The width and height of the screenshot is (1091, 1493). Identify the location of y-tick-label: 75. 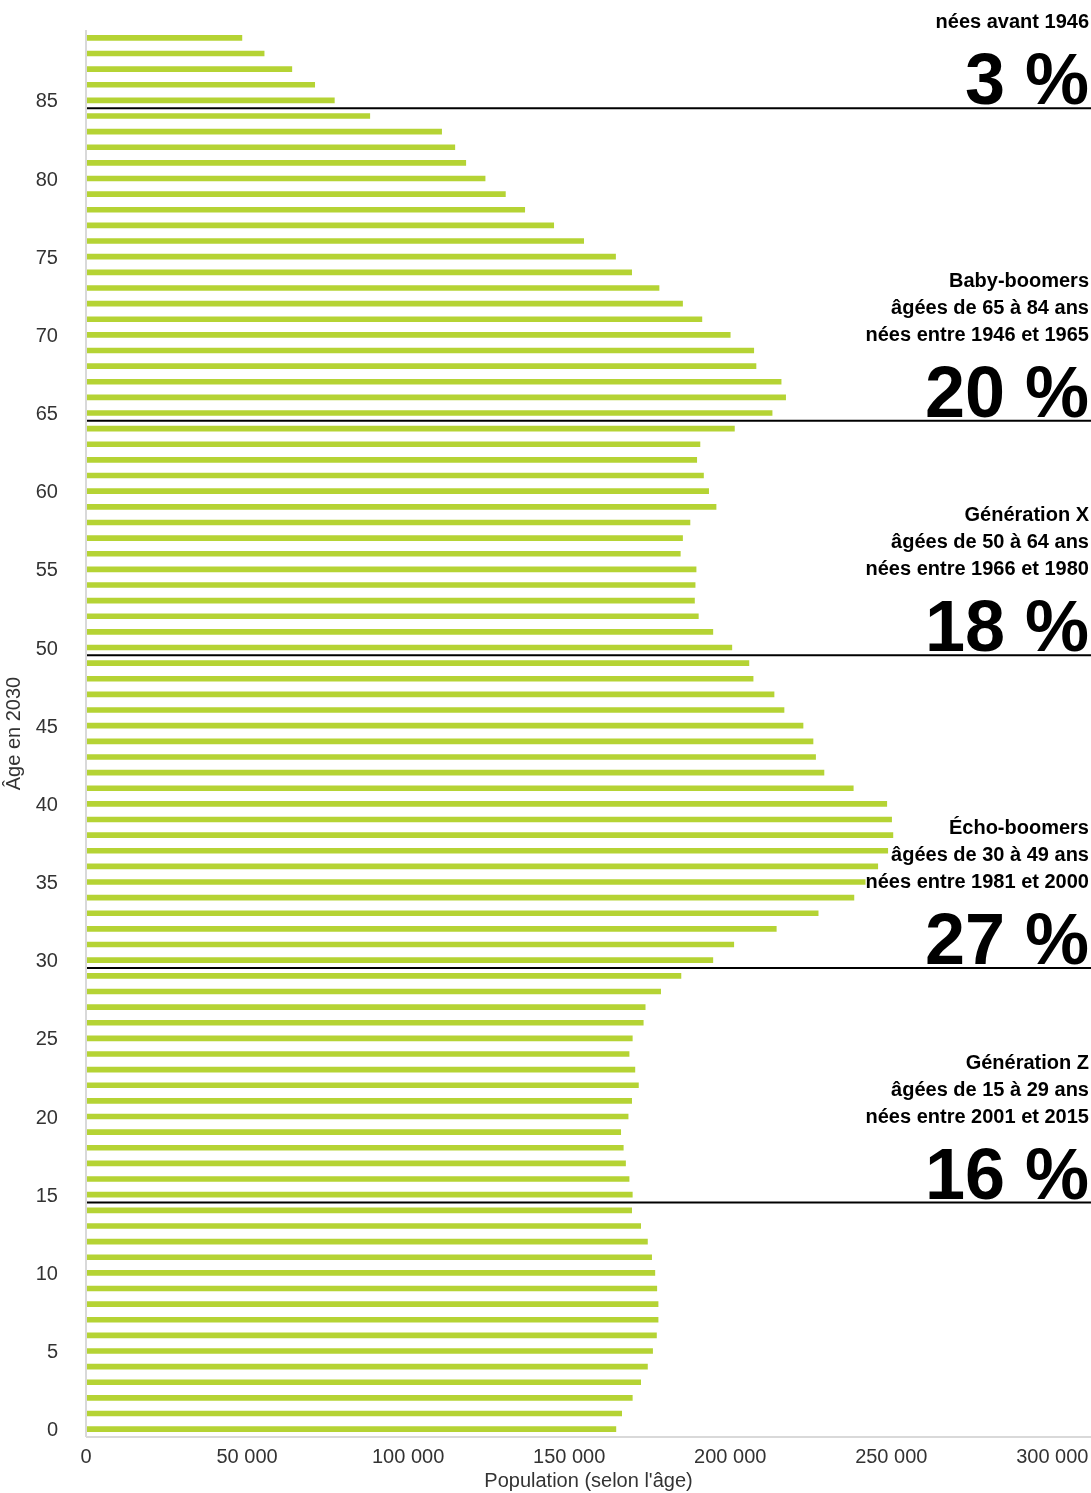
(46, 256).